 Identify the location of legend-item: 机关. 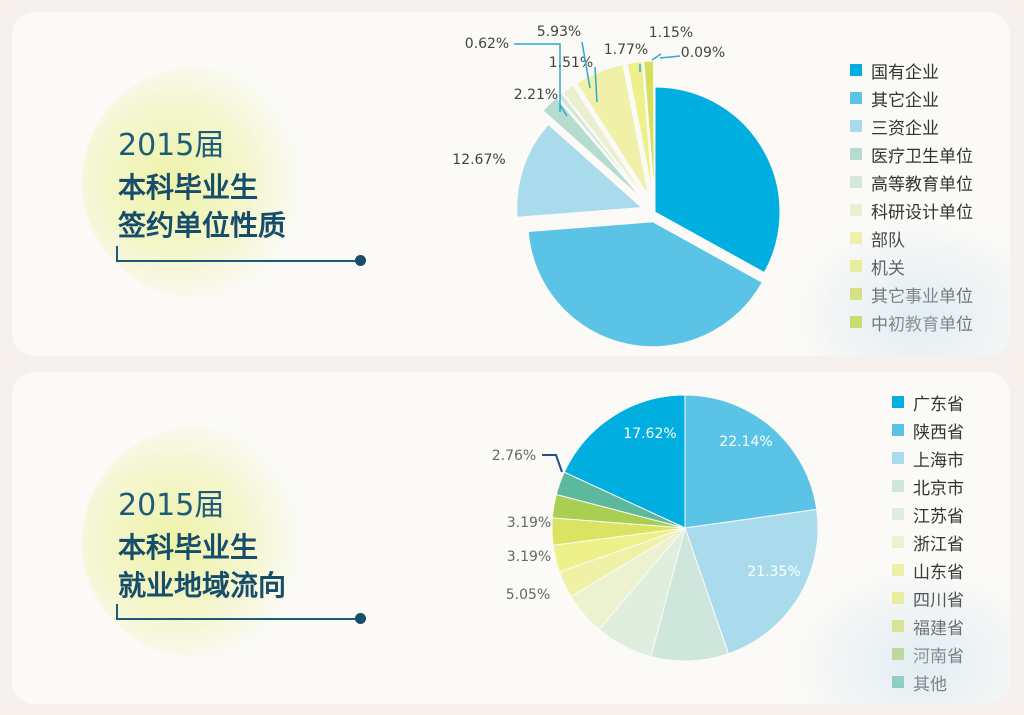
(911, 266).